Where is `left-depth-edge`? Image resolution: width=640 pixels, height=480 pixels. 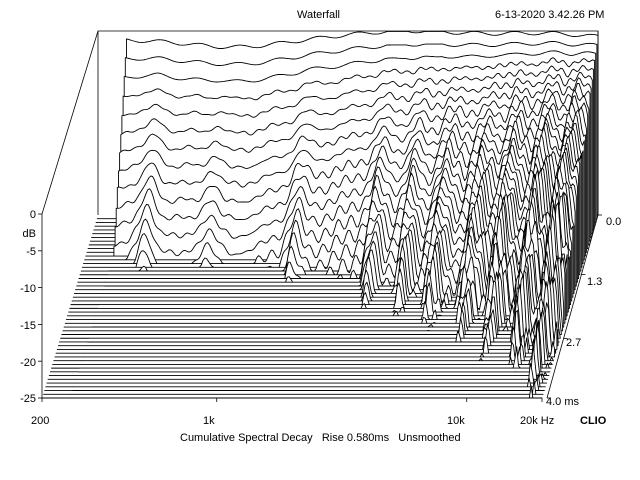 left-depth-edge is located at coordinates (70, 122).